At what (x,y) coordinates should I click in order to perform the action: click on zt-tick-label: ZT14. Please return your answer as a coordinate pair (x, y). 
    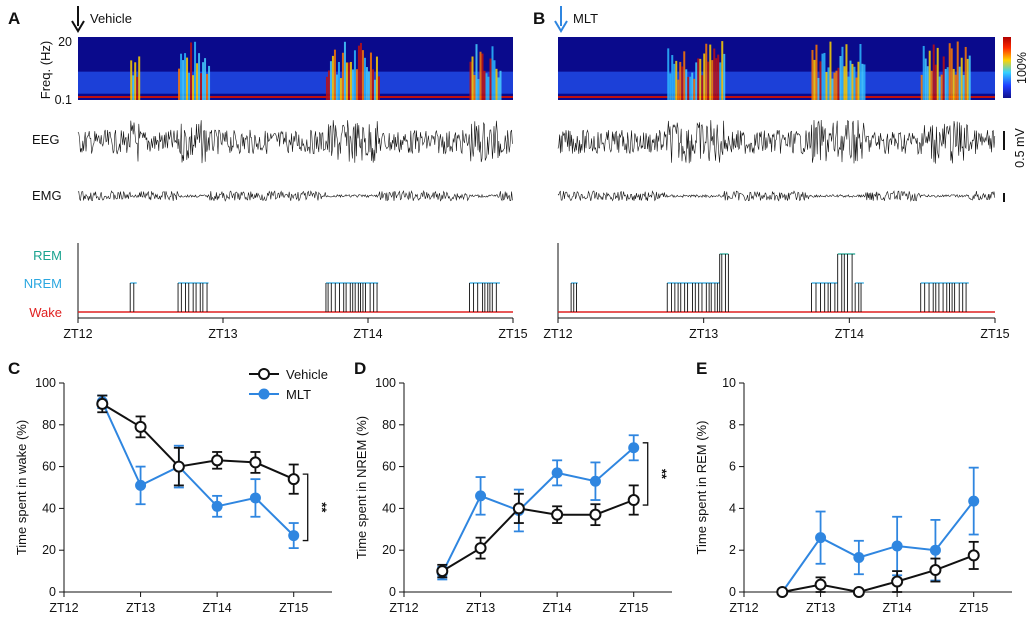
    Looking at the image, I should click on (367, 334).